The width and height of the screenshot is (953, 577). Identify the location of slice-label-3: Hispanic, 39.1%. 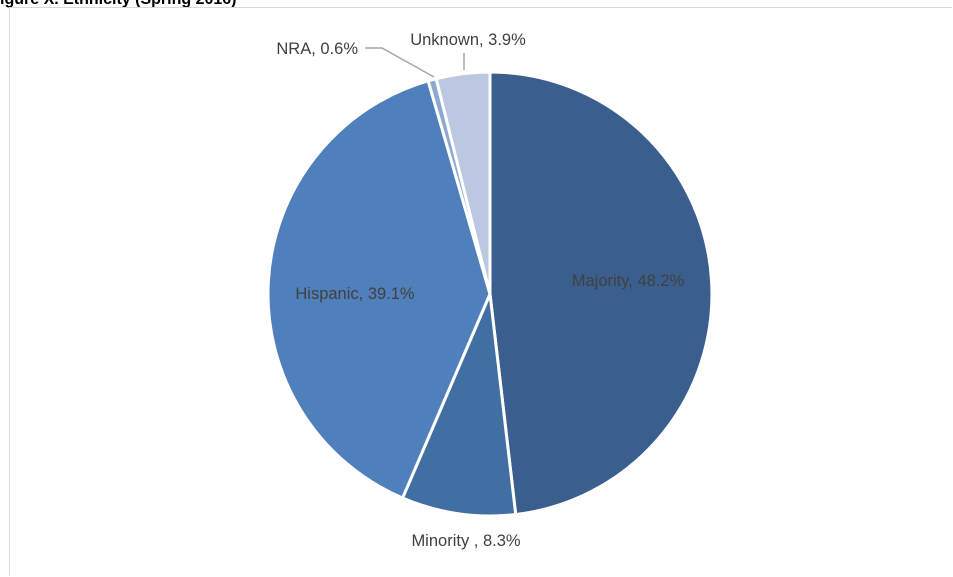
(355, 294).